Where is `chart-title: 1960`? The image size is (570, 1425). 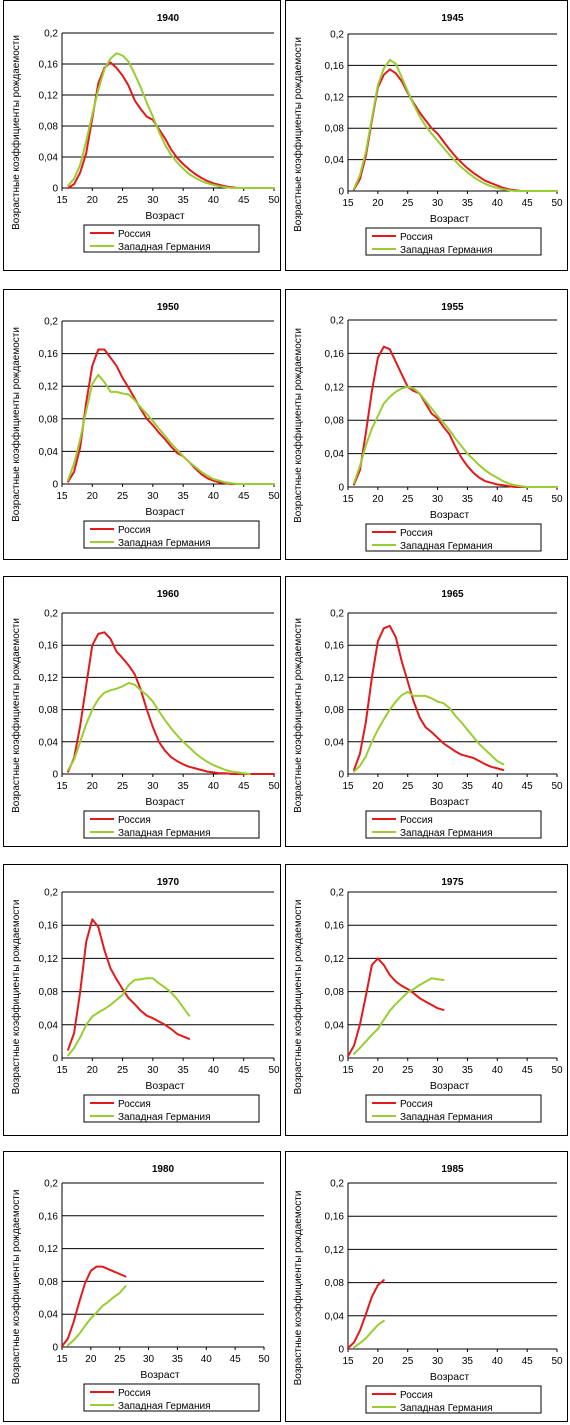 chart-title: 1960 is located at coordinates (168, 594).